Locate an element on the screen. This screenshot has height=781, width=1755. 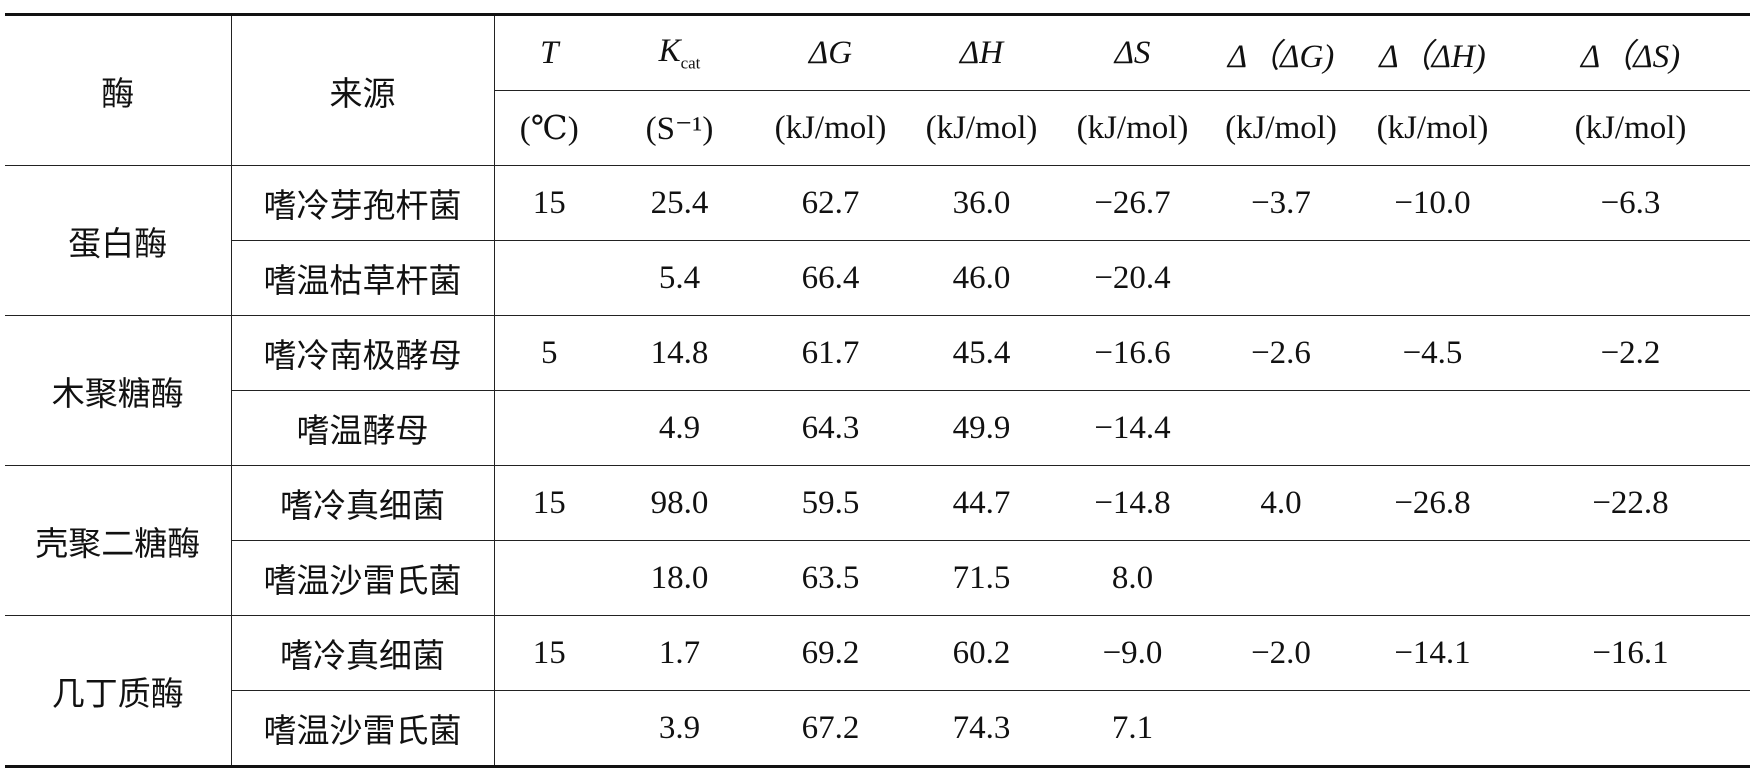
value-text: 25.4 is located at coordinates (679, 202).